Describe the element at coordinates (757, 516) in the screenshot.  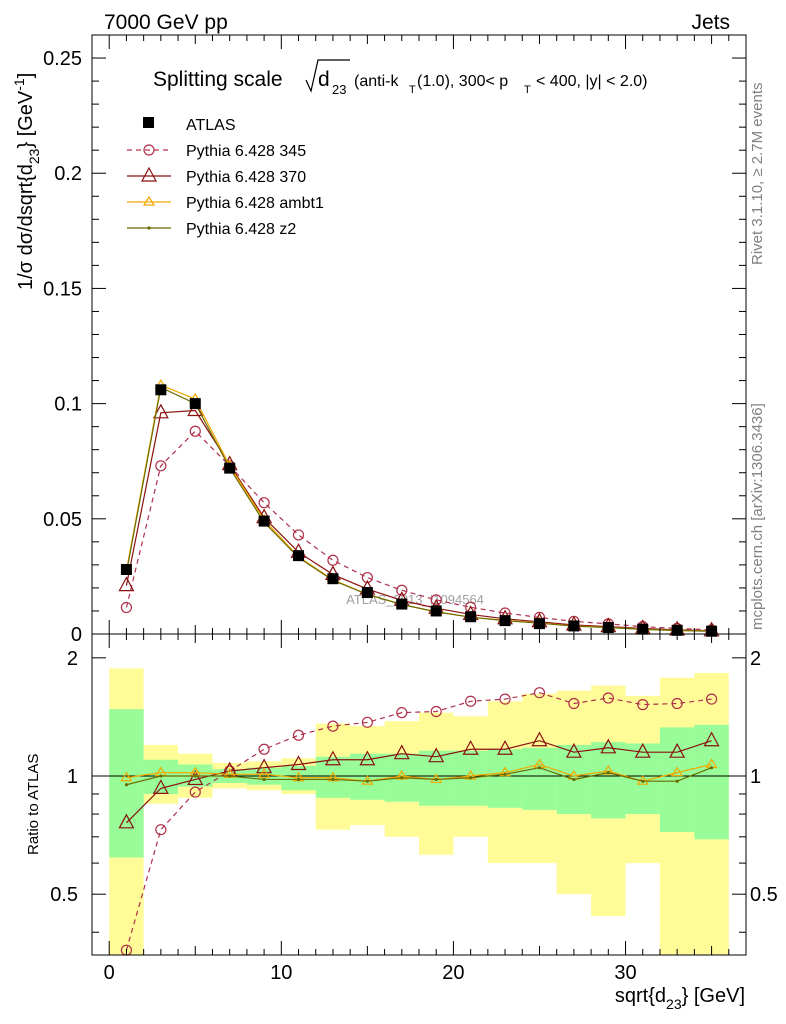
I see `mcplots-label: mcplots.cern.ch [arXiv:1306.3436]` at that location.